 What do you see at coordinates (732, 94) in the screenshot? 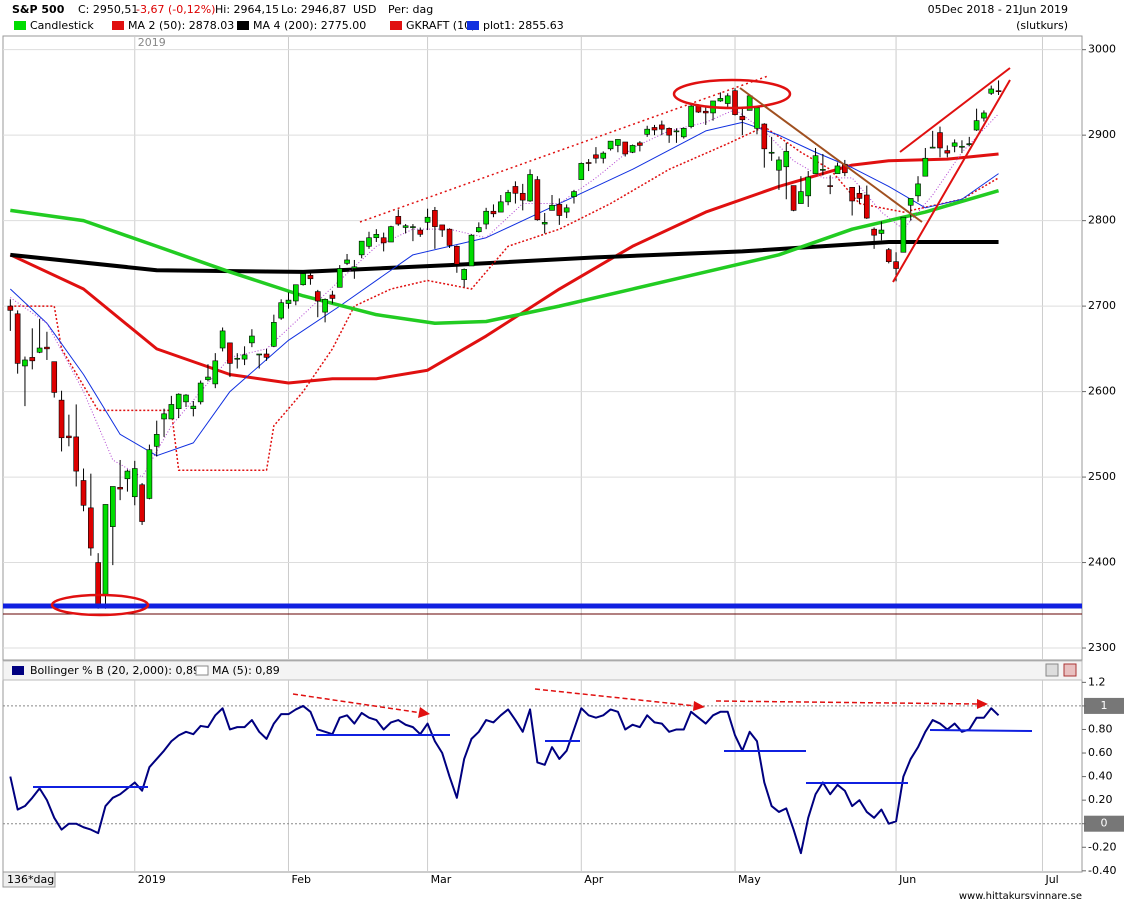
I see `circle` at bounding box center [732, 94].